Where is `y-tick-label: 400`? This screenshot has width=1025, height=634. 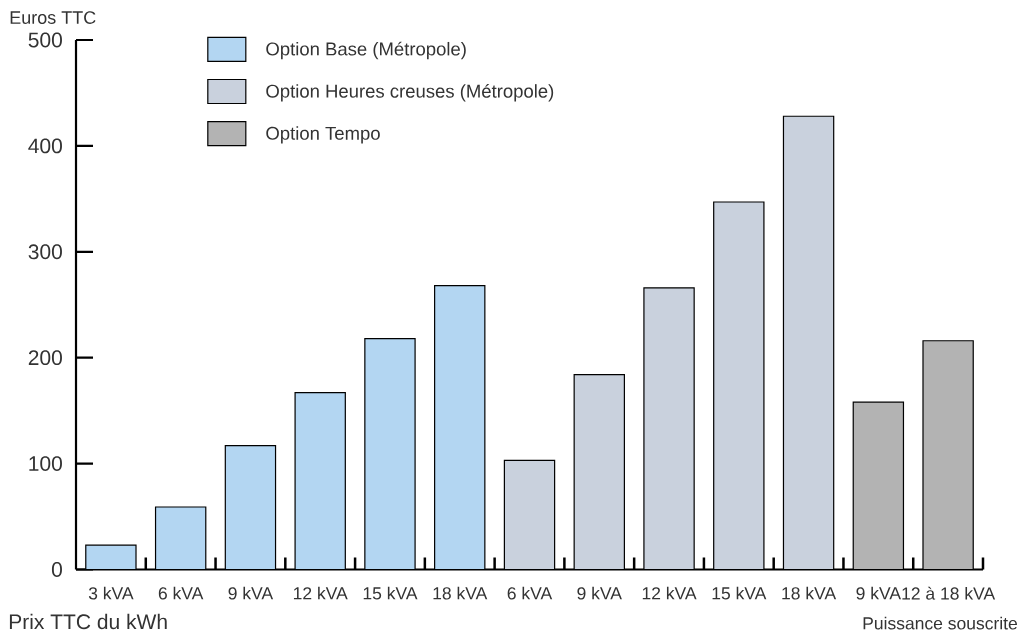 y-tick-label: 400 is located at coordinates (45, 146).